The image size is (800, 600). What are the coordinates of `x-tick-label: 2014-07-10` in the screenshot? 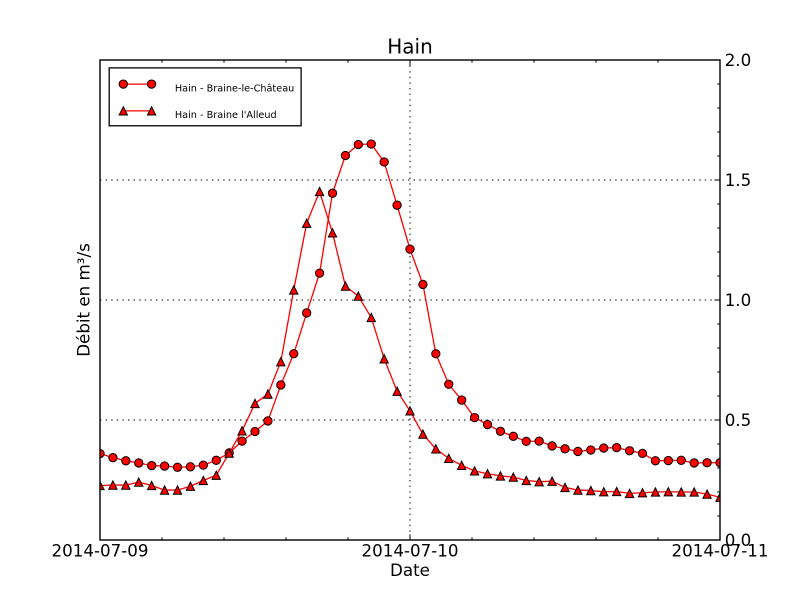 It's located at (410, 551).